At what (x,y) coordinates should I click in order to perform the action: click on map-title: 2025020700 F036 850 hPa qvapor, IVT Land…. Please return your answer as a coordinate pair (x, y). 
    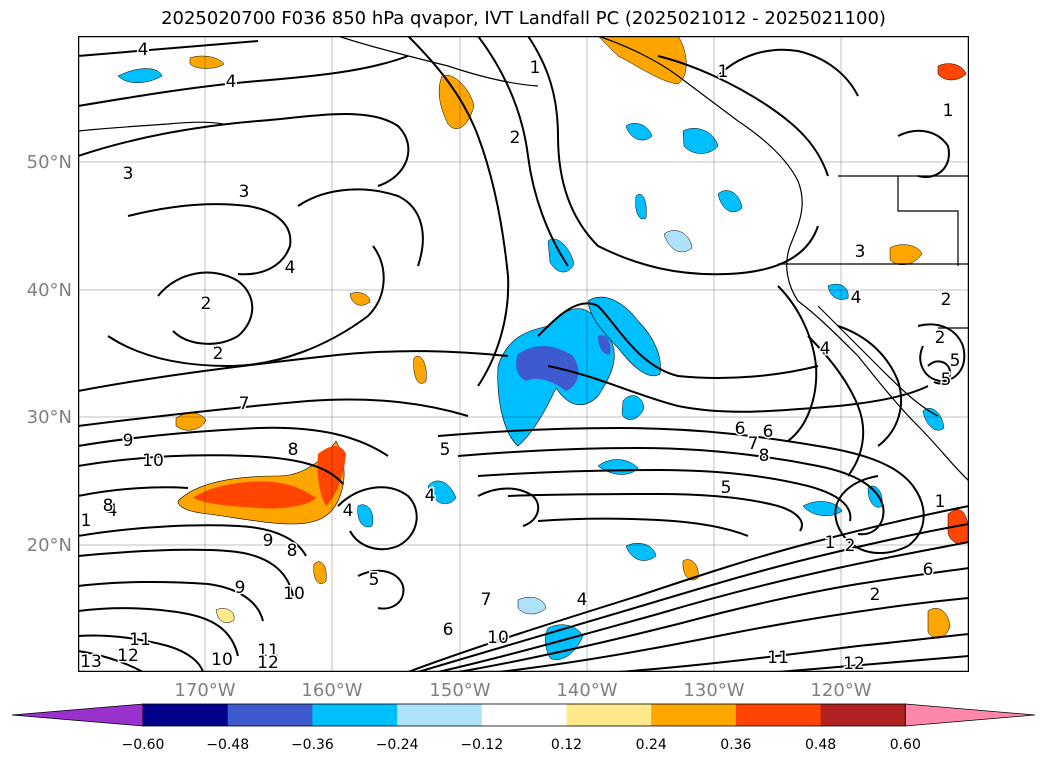
    Looking at the image, I should click on (523, 18).